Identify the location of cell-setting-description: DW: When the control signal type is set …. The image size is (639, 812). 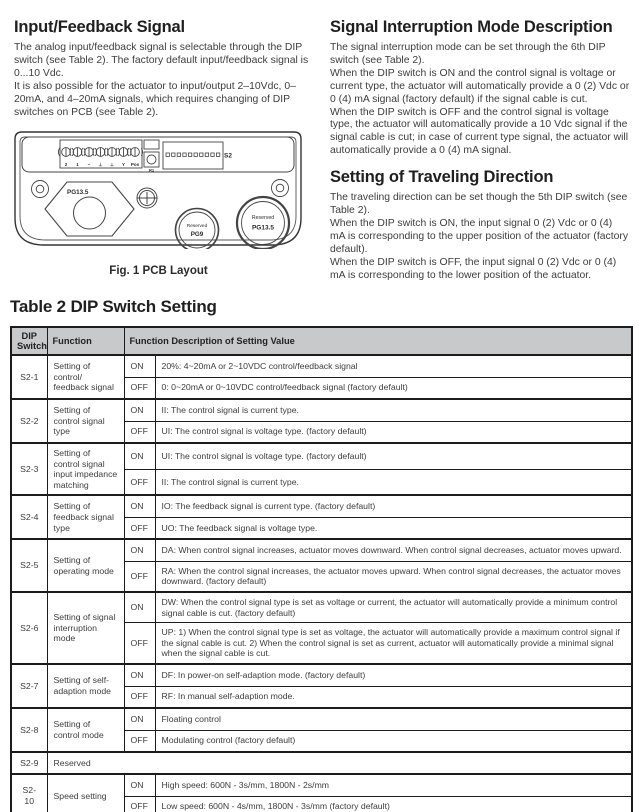
(393, 607).